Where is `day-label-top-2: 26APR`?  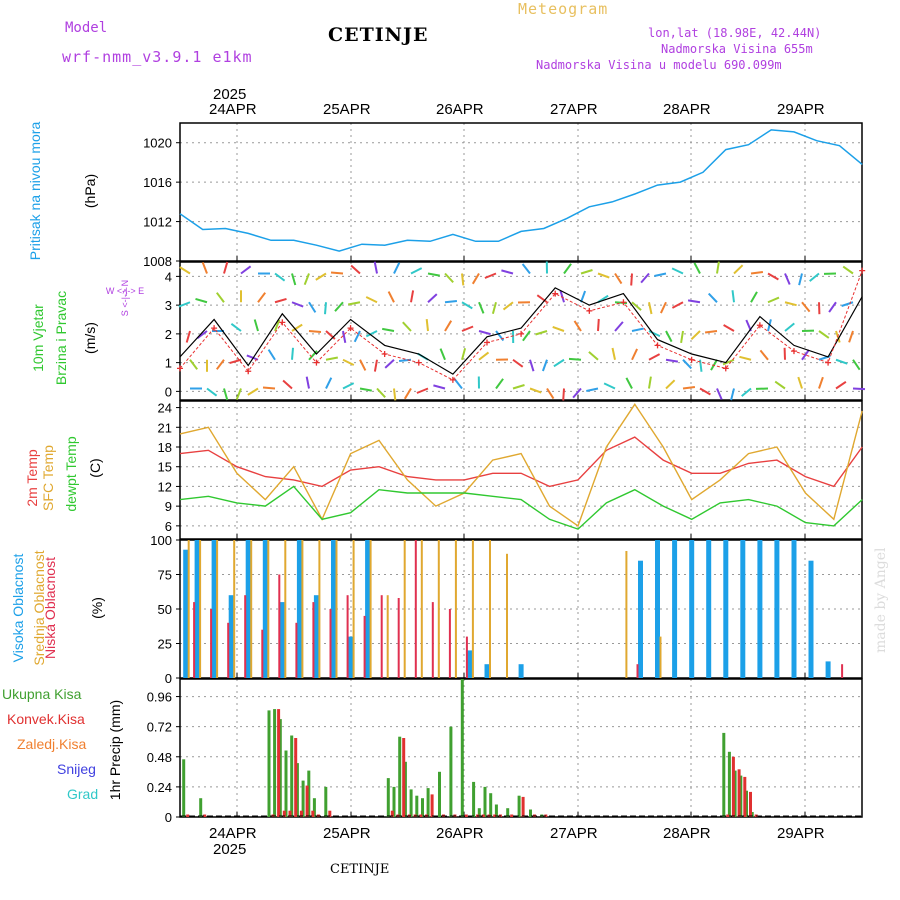
day-label-top-2: 26APR is located at coordinates (460, 109).